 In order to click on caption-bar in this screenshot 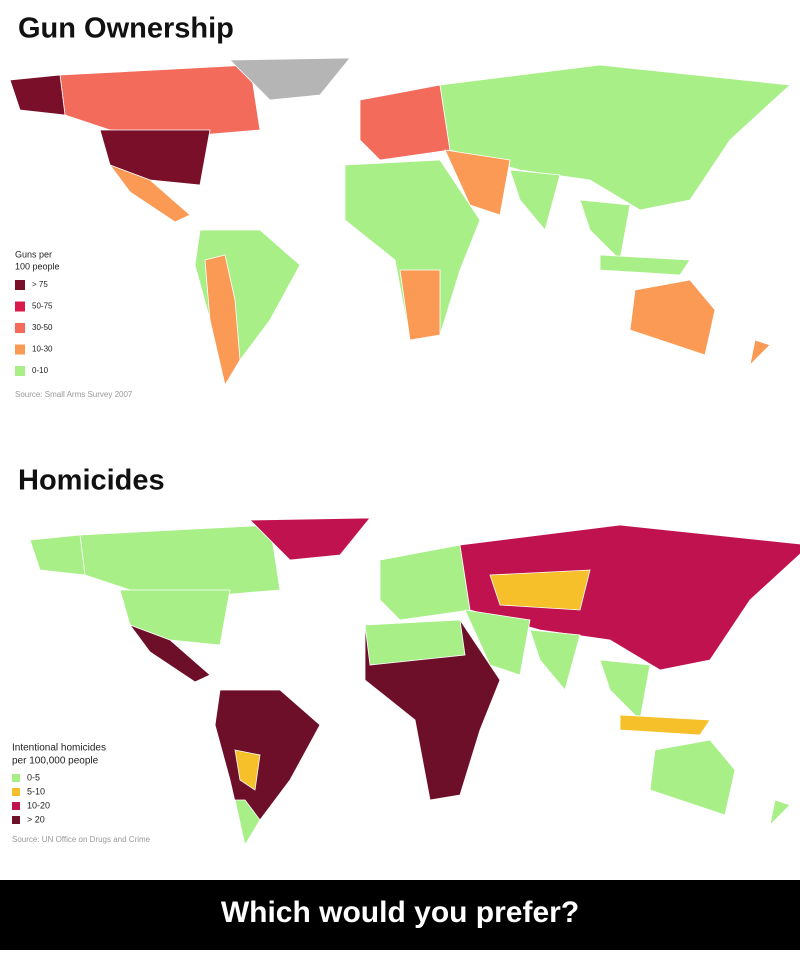, I will do `click(400, 915)`.